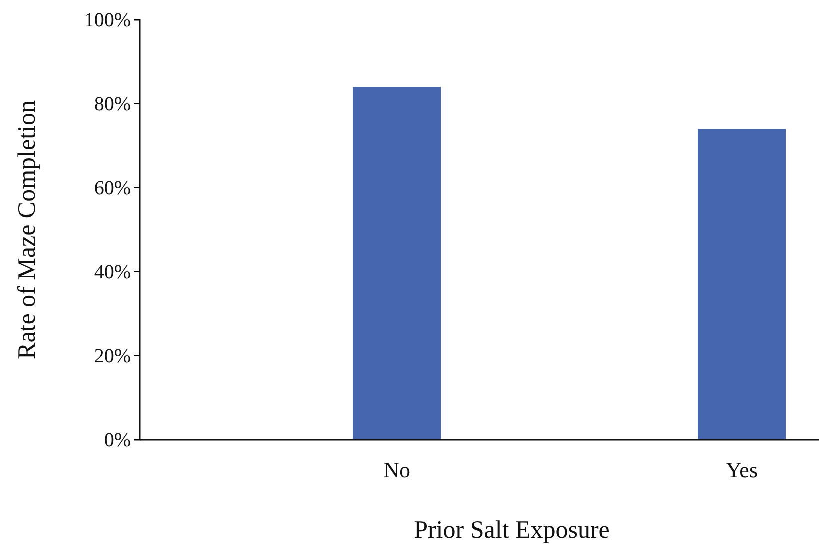  Describe the element at coordinates (107, 20) in the screenshot. I see `y-tick-label: 100%` at that location.